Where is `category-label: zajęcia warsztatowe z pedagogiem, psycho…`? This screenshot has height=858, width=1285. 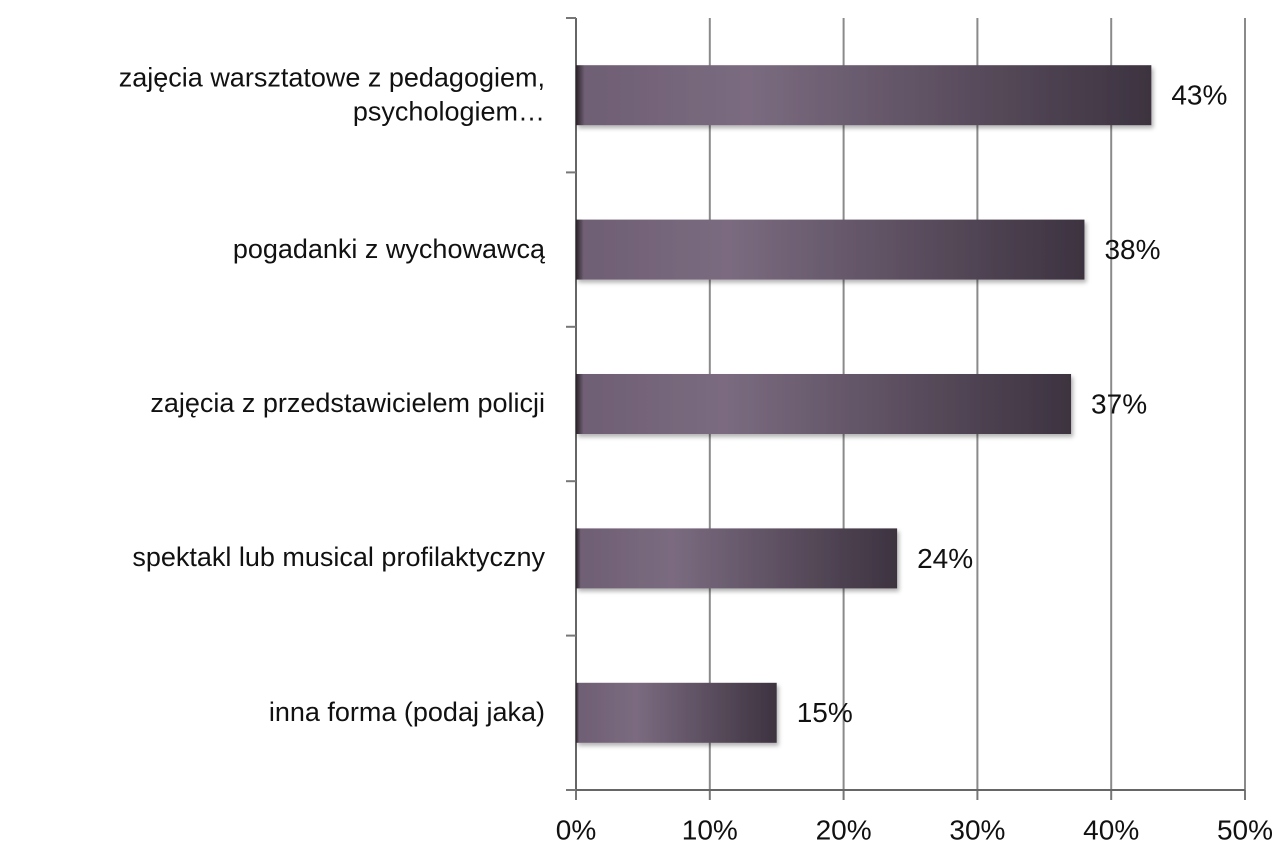
category-label: zajęcia warsztatowe z pedagogiem, psycho… is located at coordinates (331, 94).